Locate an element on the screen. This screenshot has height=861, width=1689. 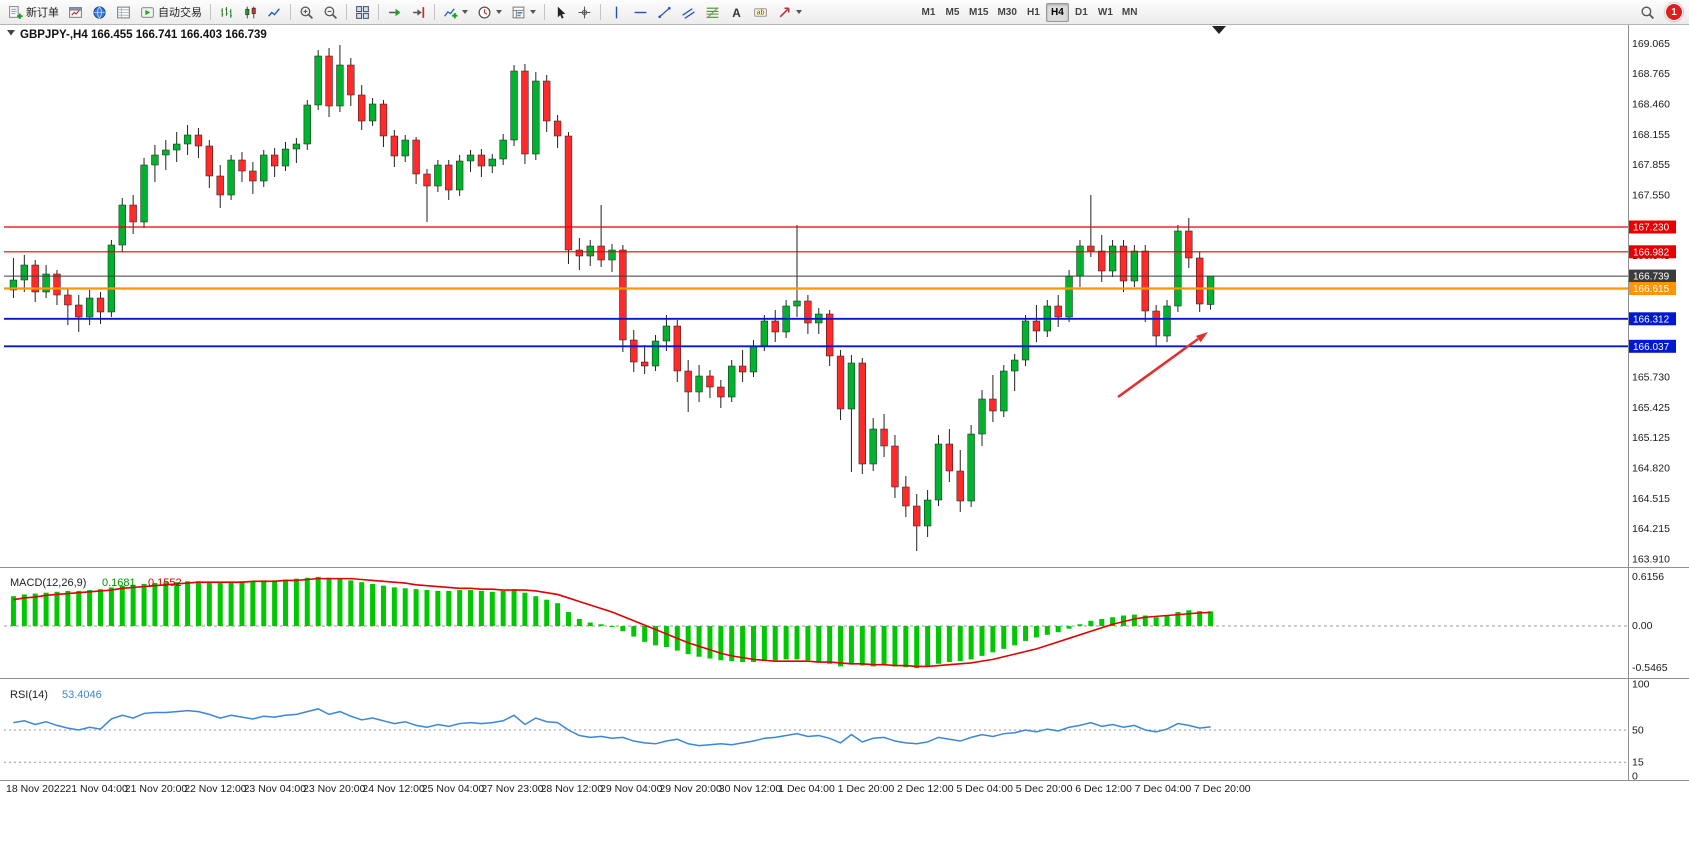
channel-icon is located at coordinates (688, 12).